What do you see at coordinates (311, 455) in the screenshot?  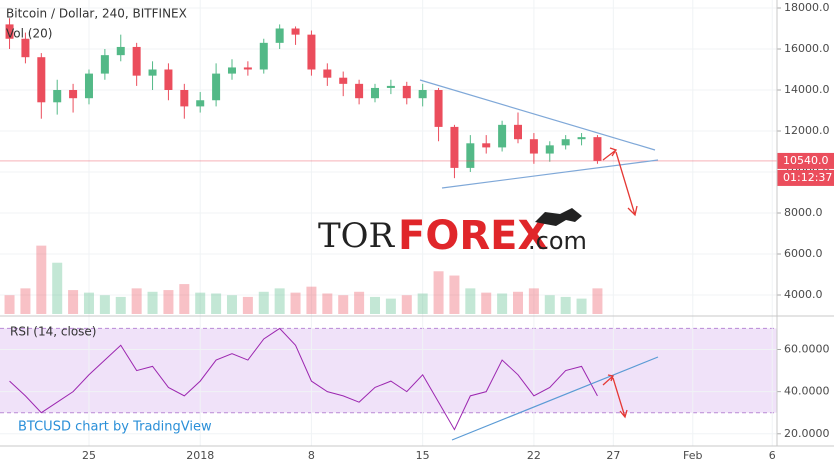 I see `x-tick-label: 8` at bounding box center [311, 455].